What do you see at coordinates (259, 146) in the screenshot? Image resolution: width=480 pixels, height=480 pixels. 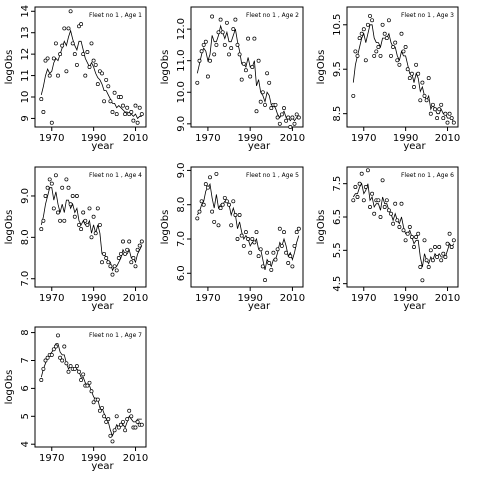 I see `x-axis-label: year` at bounding box center [259, 146].